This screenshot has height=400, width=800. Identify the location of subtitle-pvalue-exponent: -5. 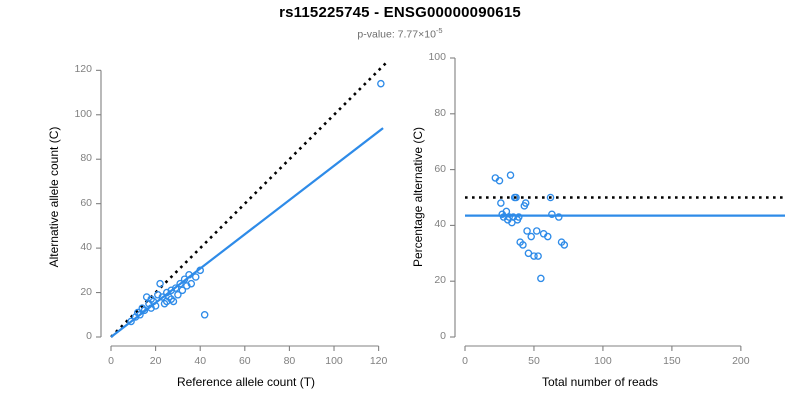
(439, 30).